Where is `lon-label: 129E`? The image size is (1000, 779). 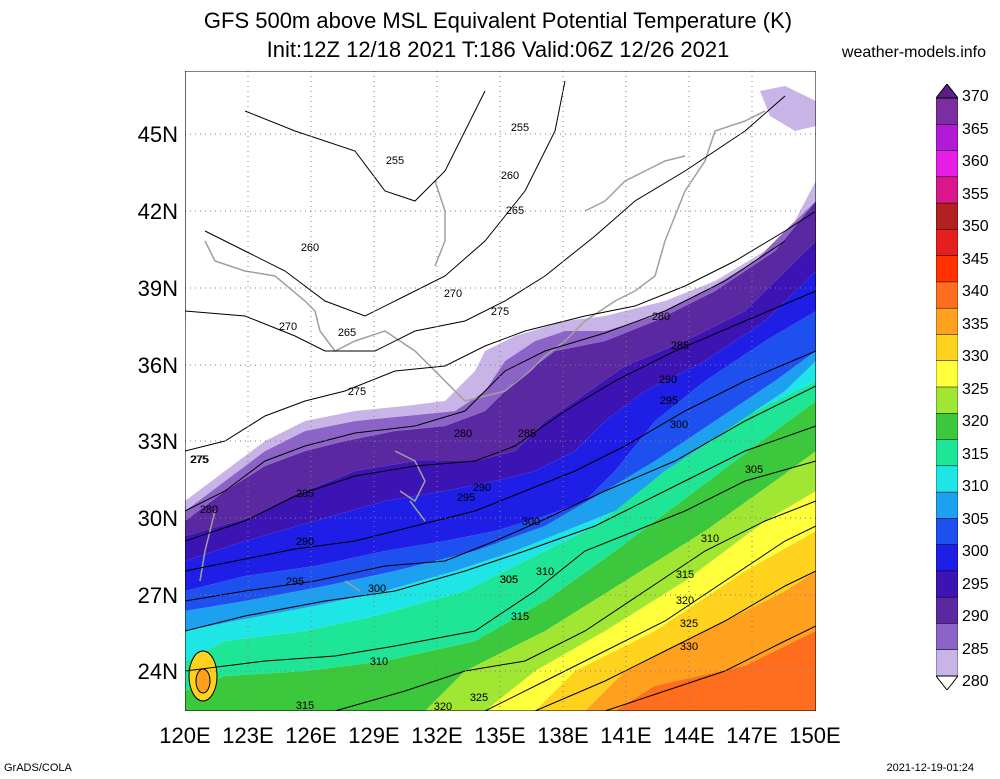
lon-label: 129E is located at coordinates (374, 735).